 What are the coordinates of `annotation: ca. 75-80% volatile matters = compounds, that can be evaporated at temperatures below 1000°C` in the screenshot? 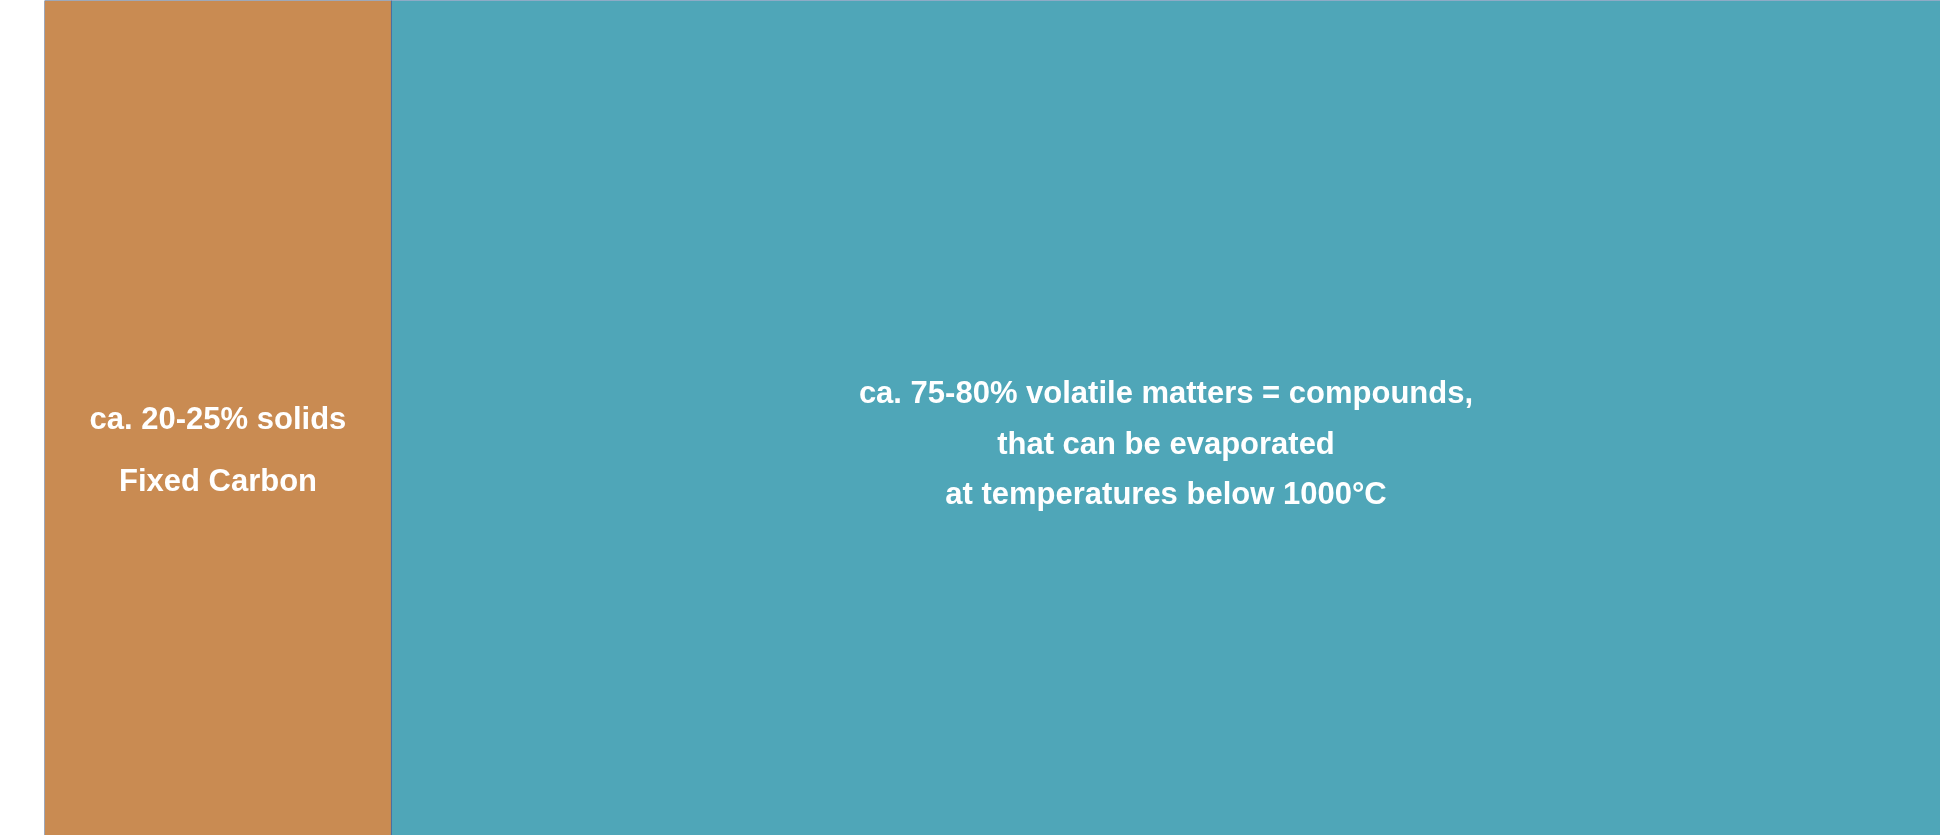 It's located at (1166, 443).